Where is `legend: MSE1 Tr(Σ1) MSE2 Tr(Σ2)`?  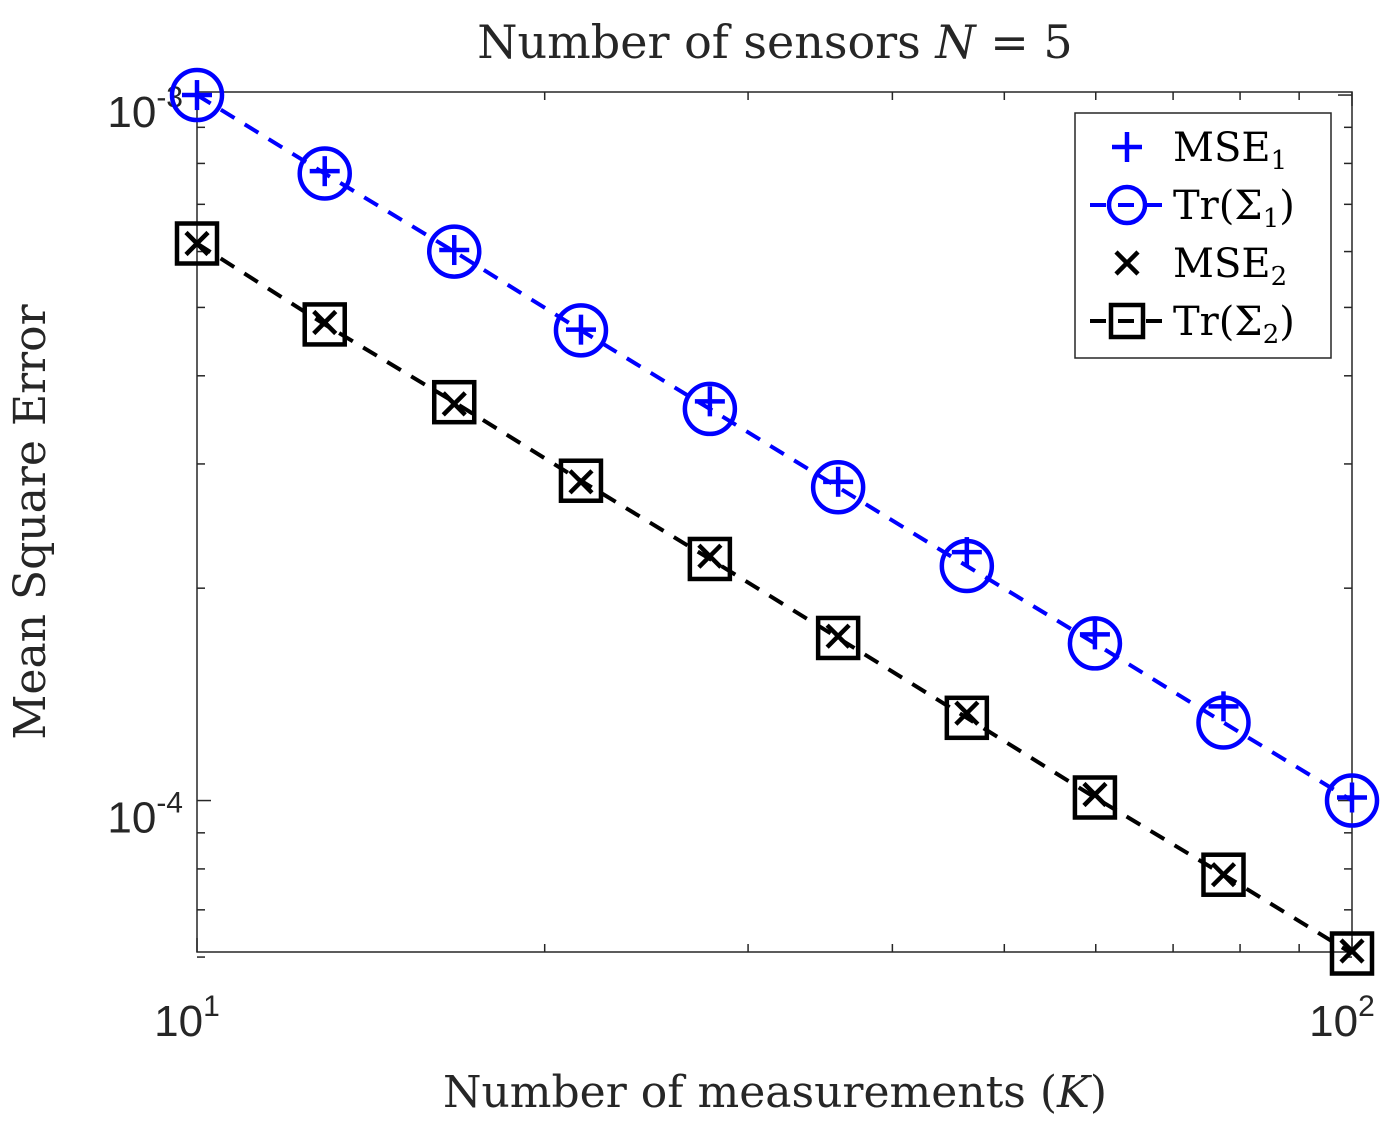
legend: MSE1 Tr(Σ1) MSE2 Tr(Σ2) is located at coordinates (1203, 235).